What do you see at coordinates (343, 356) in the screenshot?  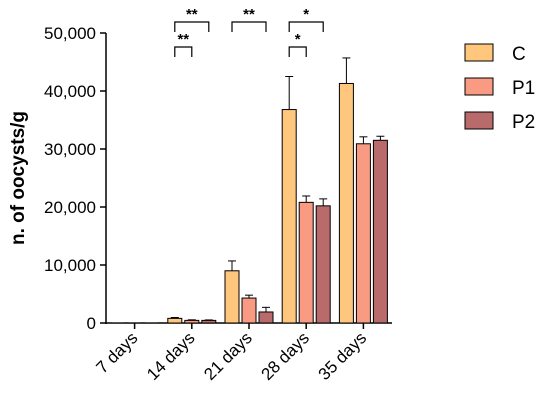 I see `x-tick-label: 35 days` at bounding box center [343, 356].